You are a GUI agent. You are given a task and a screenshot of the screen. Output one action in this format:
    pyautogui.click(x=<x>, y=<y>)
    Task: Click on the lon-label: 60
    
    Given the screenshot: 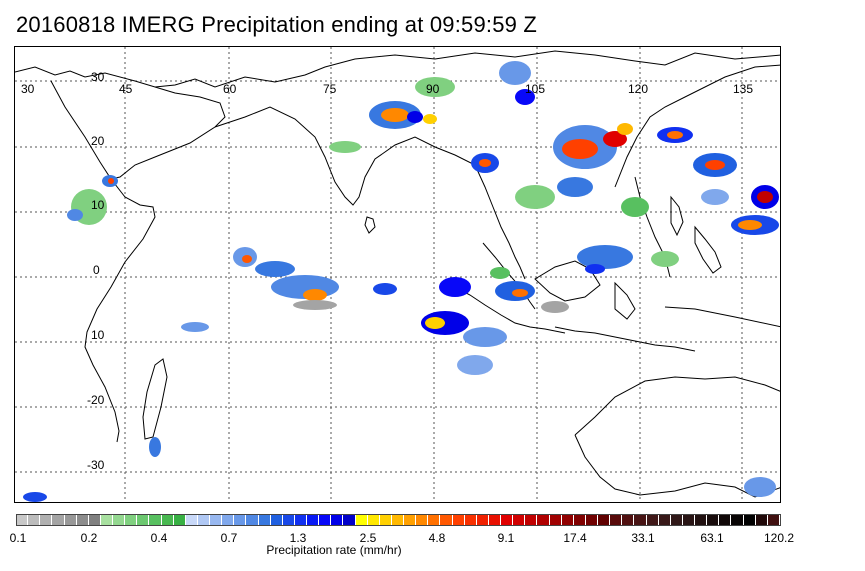 What is the action you would take?
    pyautogui.click(x=230, y=89)
    